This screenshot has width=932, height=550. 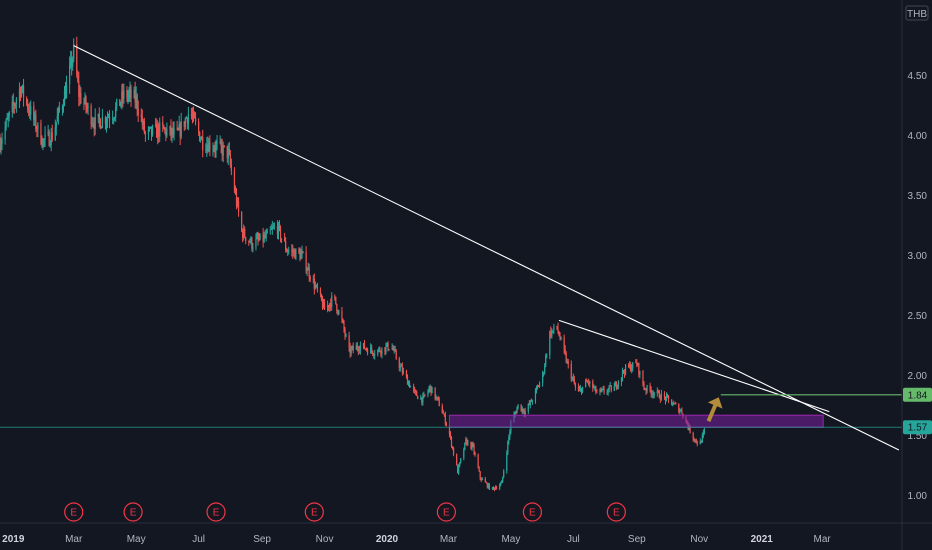 I want to click on support-zone-rect, so click(x=636, y=421).